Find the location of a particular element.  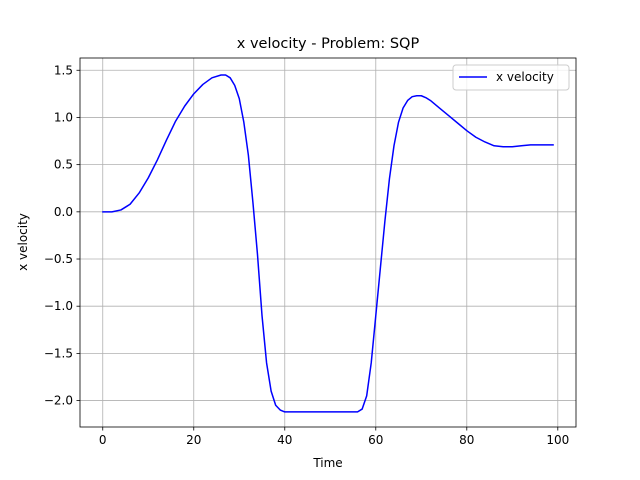

y-tick-label: −0.5 is located at coordinates (58, 259).